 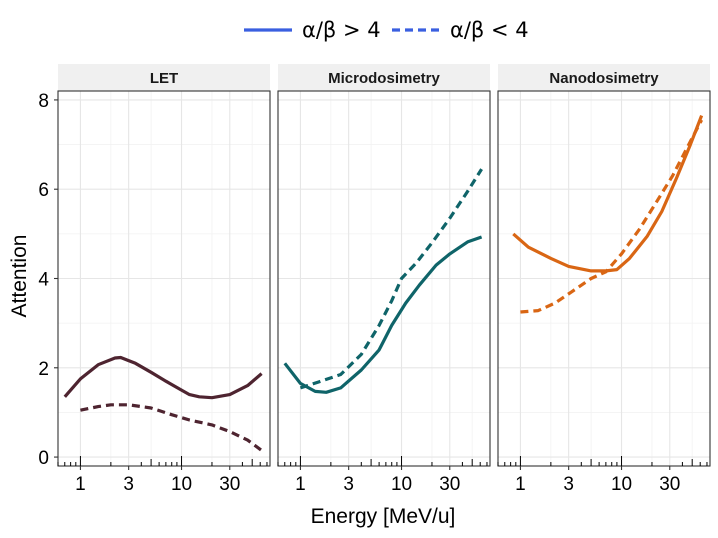 What do you see at coordinates (43, 458) in the screenshot?
I see `y-tick-label: 0` at bounding box center [43, 458].